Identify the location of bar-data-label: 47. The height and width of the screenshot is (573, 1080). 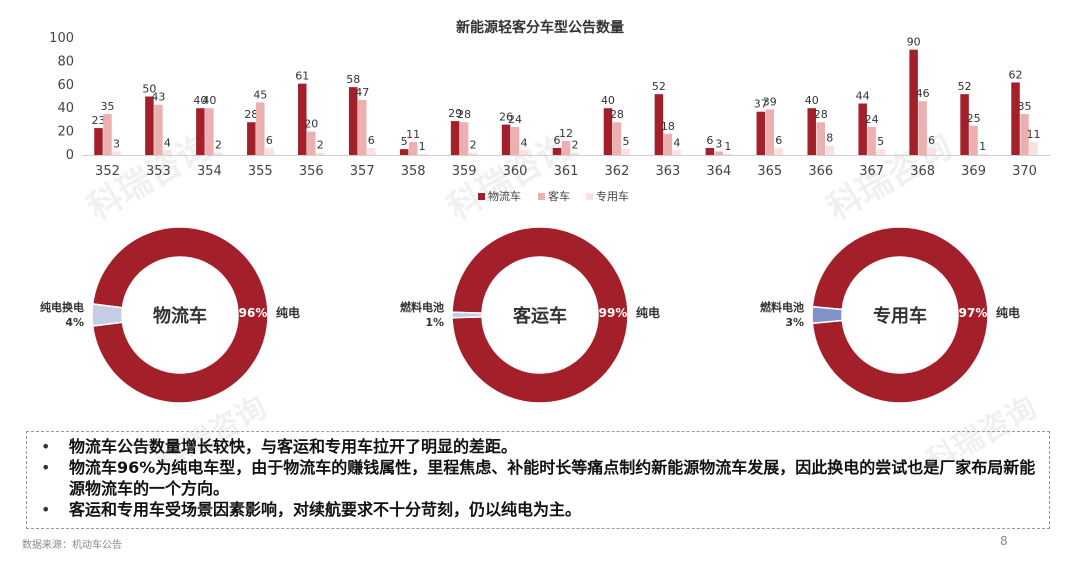
(362, 92).